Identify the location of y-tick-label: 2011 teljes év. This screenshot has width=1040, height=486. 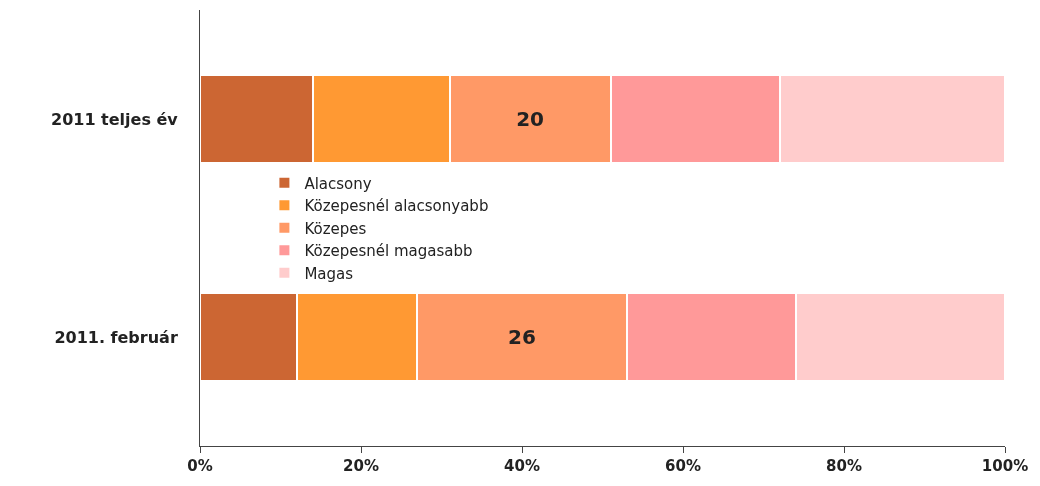
(115, 119).